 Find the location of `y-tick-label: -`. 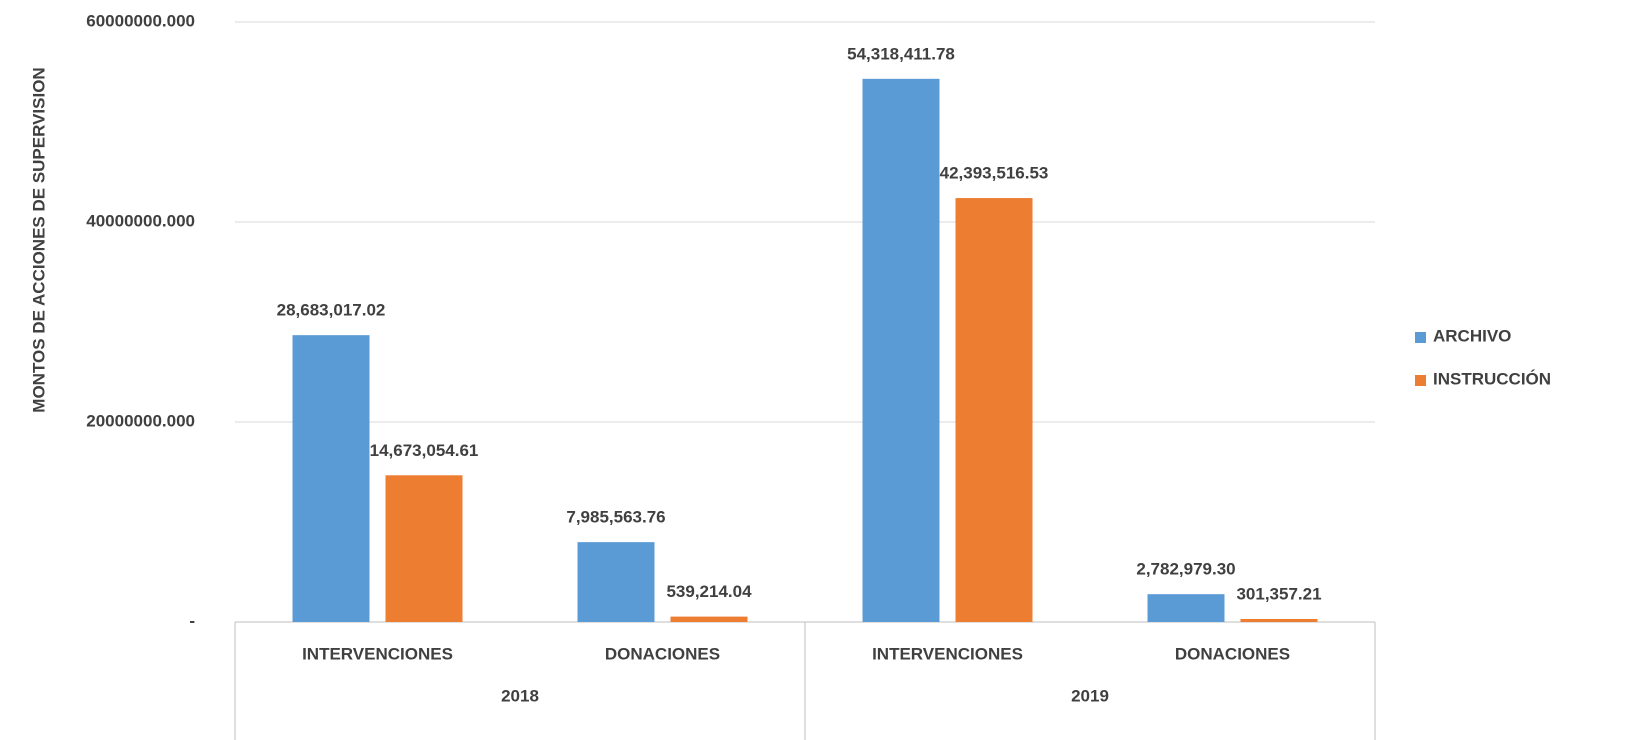

y-tick-label: - is located at coordinates (192, 620).